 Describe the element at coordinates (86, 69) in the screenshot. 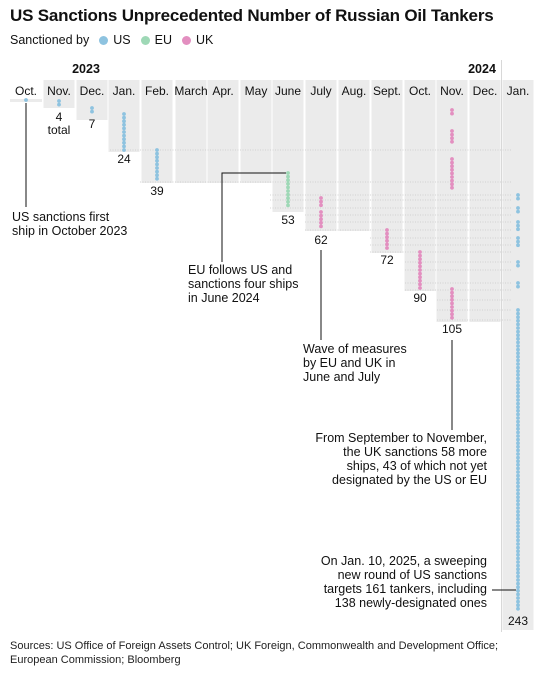

I see `year-label-2023: 2023` at that location.